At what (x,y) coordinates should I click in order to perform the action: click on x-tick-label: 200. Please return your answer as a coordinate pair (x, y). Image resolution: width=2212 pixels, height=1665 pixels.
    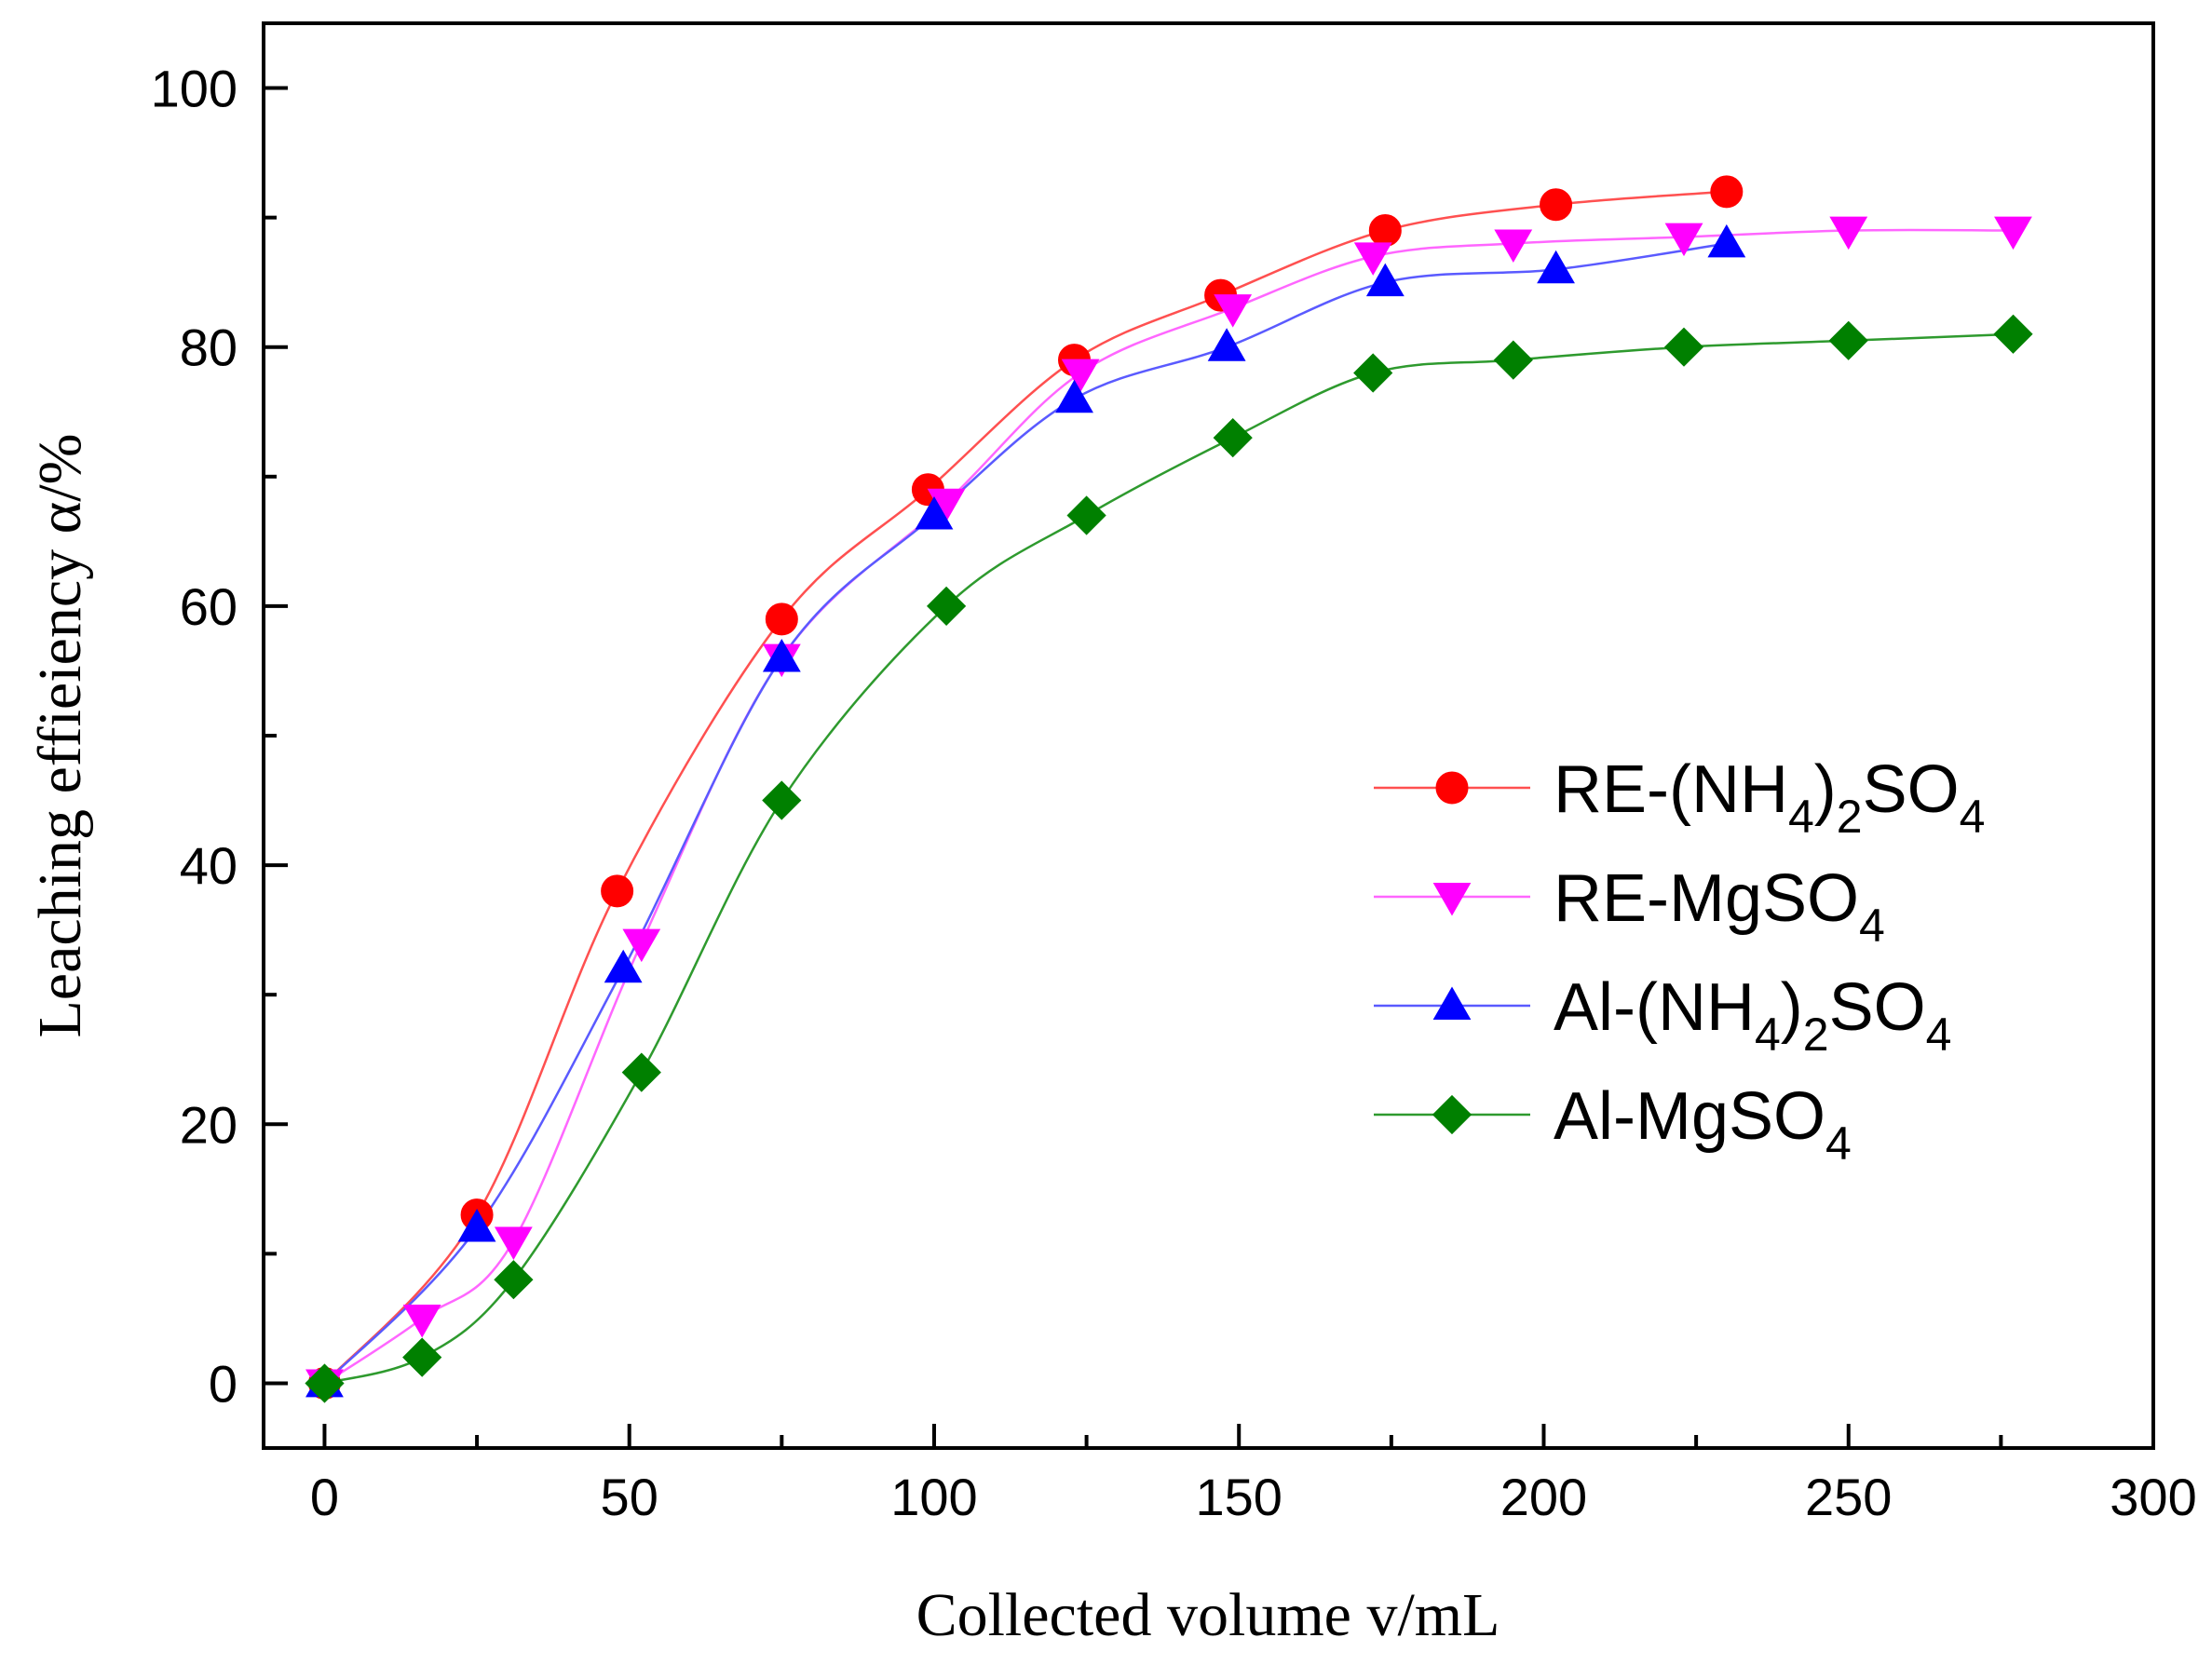
    Looking at the image, I should click on (1543, 1497).